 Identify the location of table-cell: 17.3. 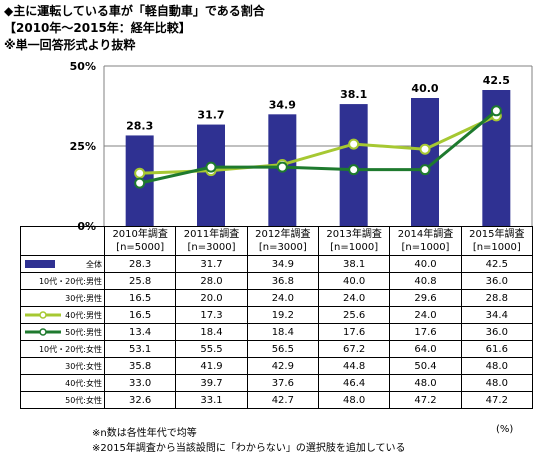
(211, 315).